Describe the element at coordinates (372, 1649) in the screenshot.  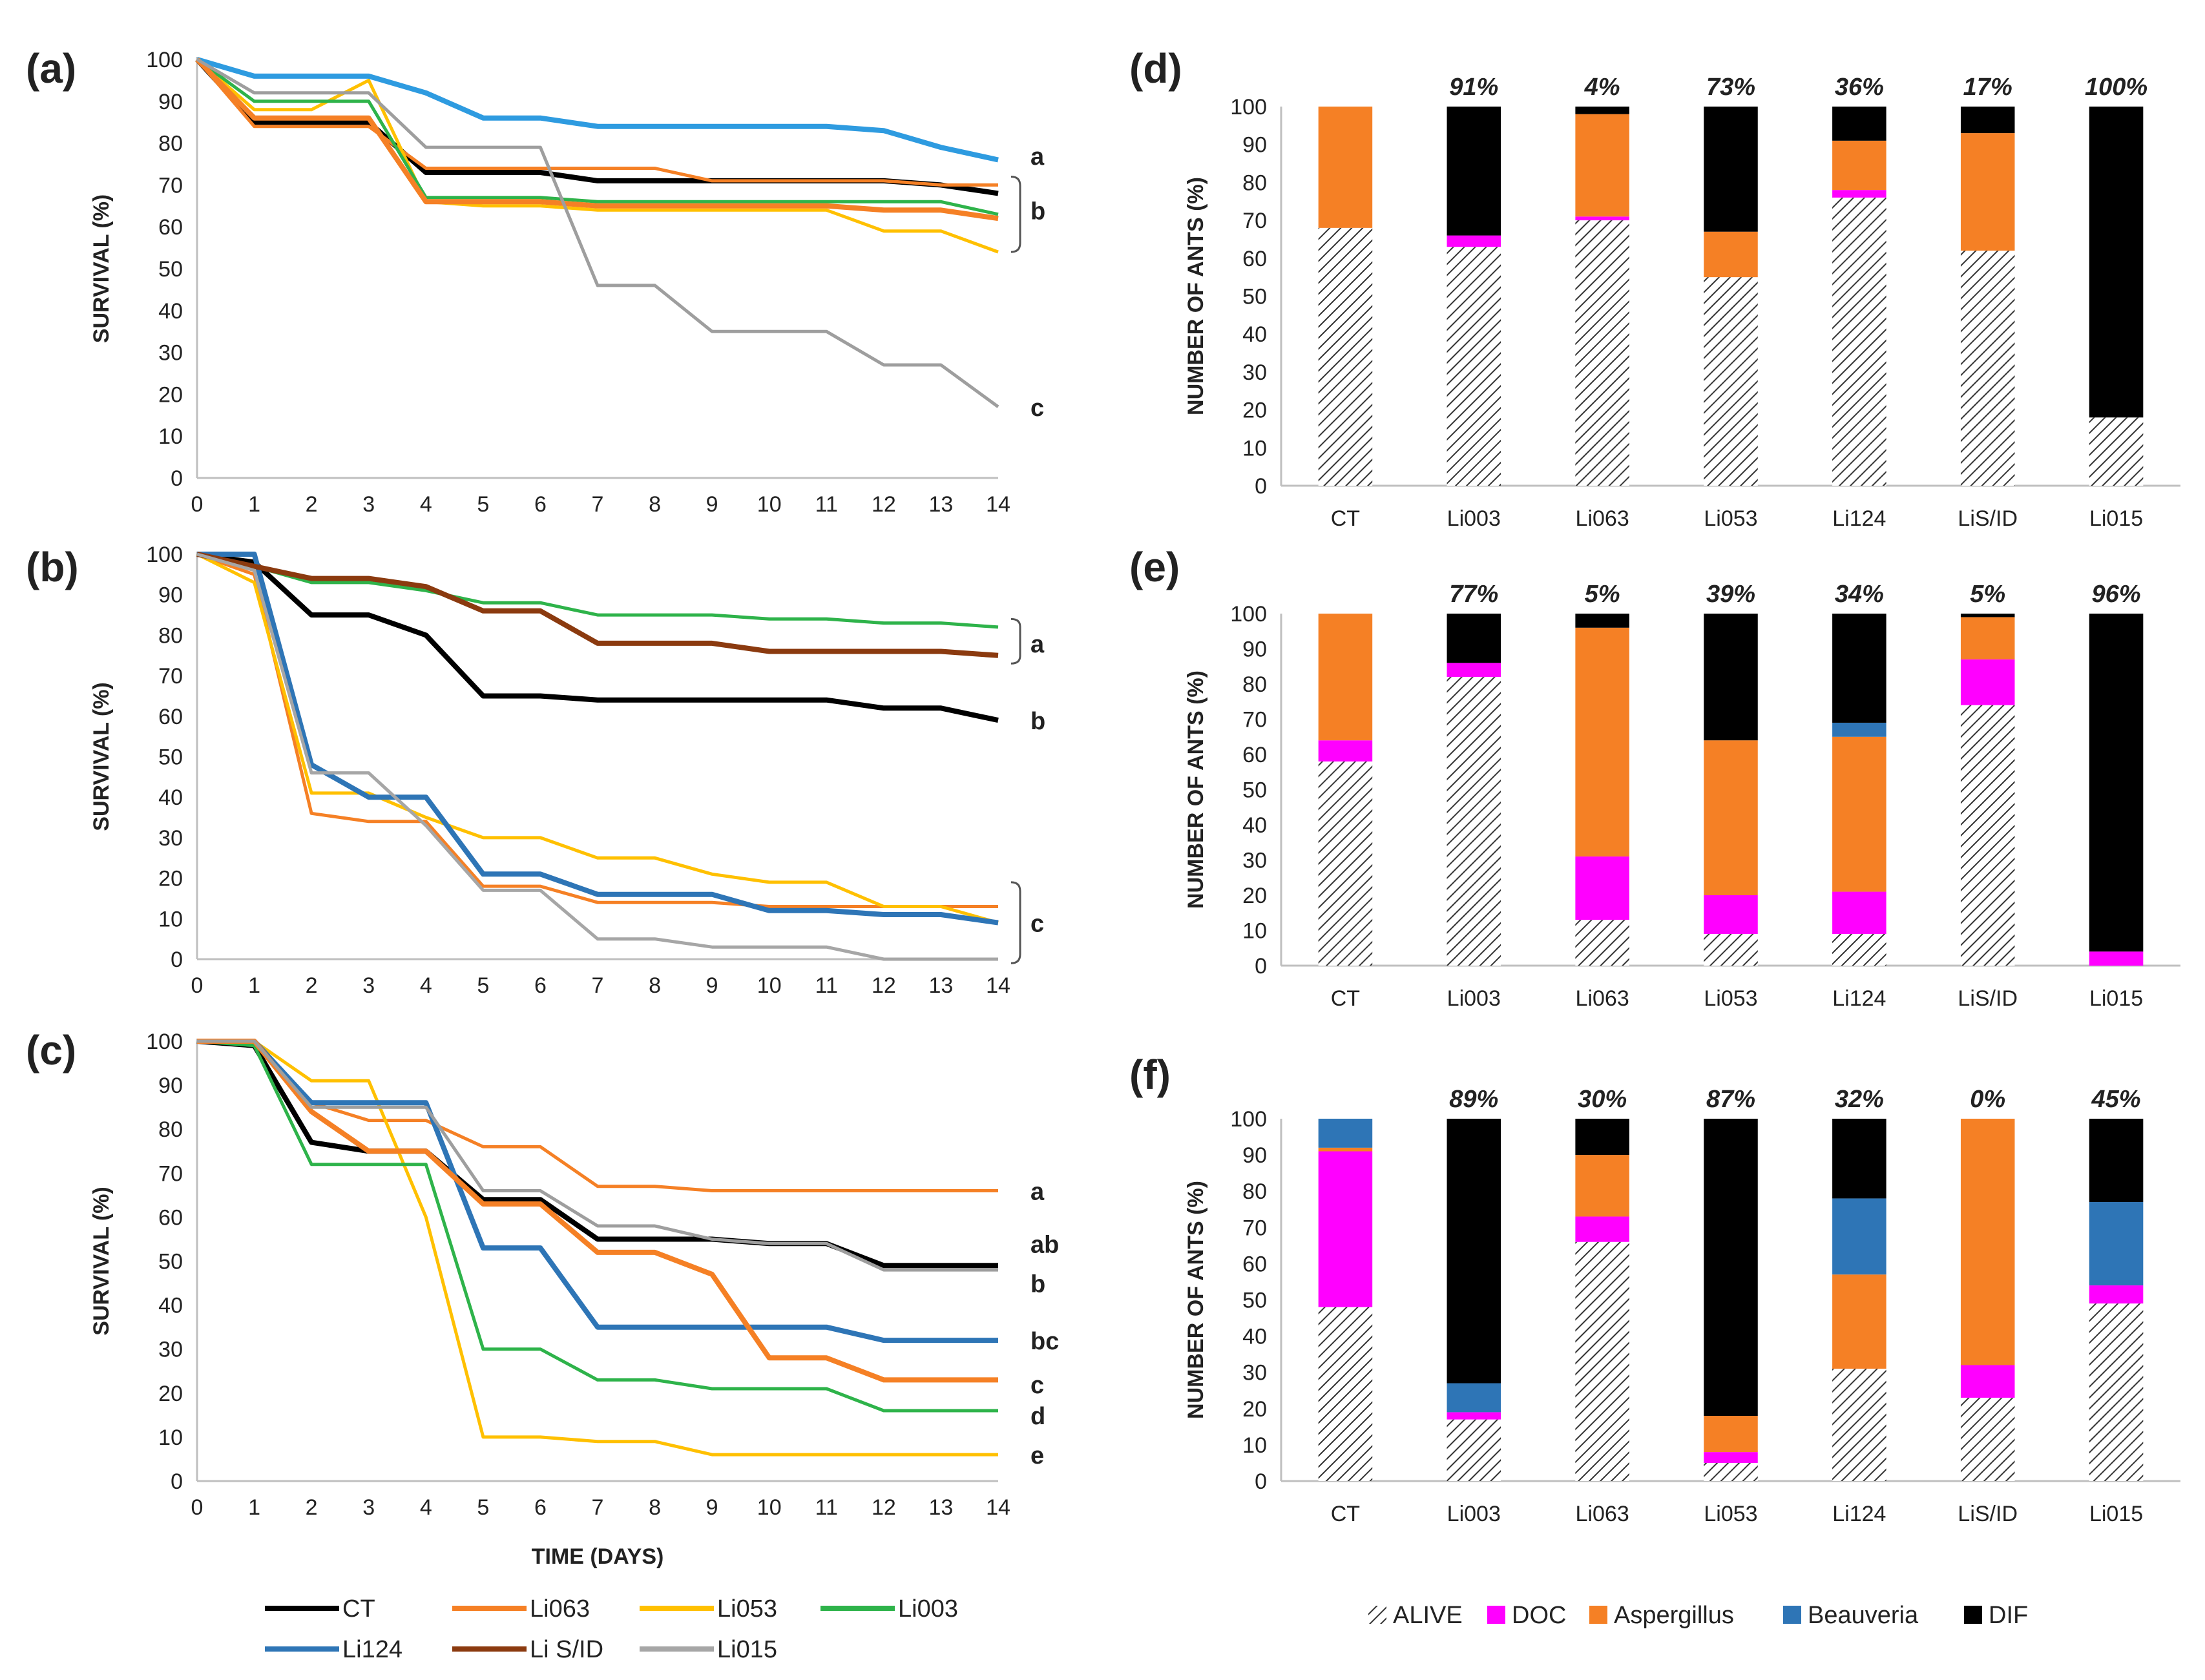
I see `legend-label: Li124` at that location.